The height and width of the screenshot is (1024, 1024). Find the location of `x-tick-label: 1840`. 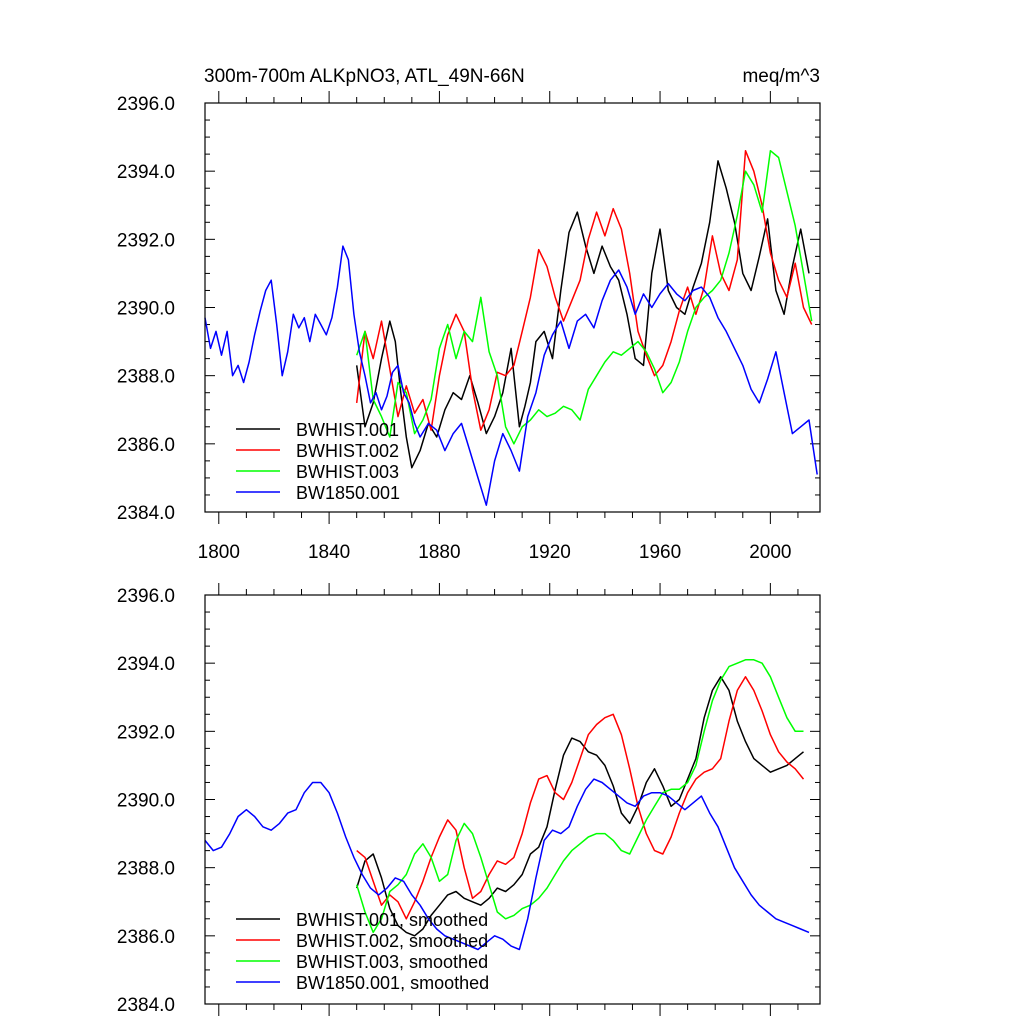

x-tick-label: 1840 is located at coordinates (329, 552).